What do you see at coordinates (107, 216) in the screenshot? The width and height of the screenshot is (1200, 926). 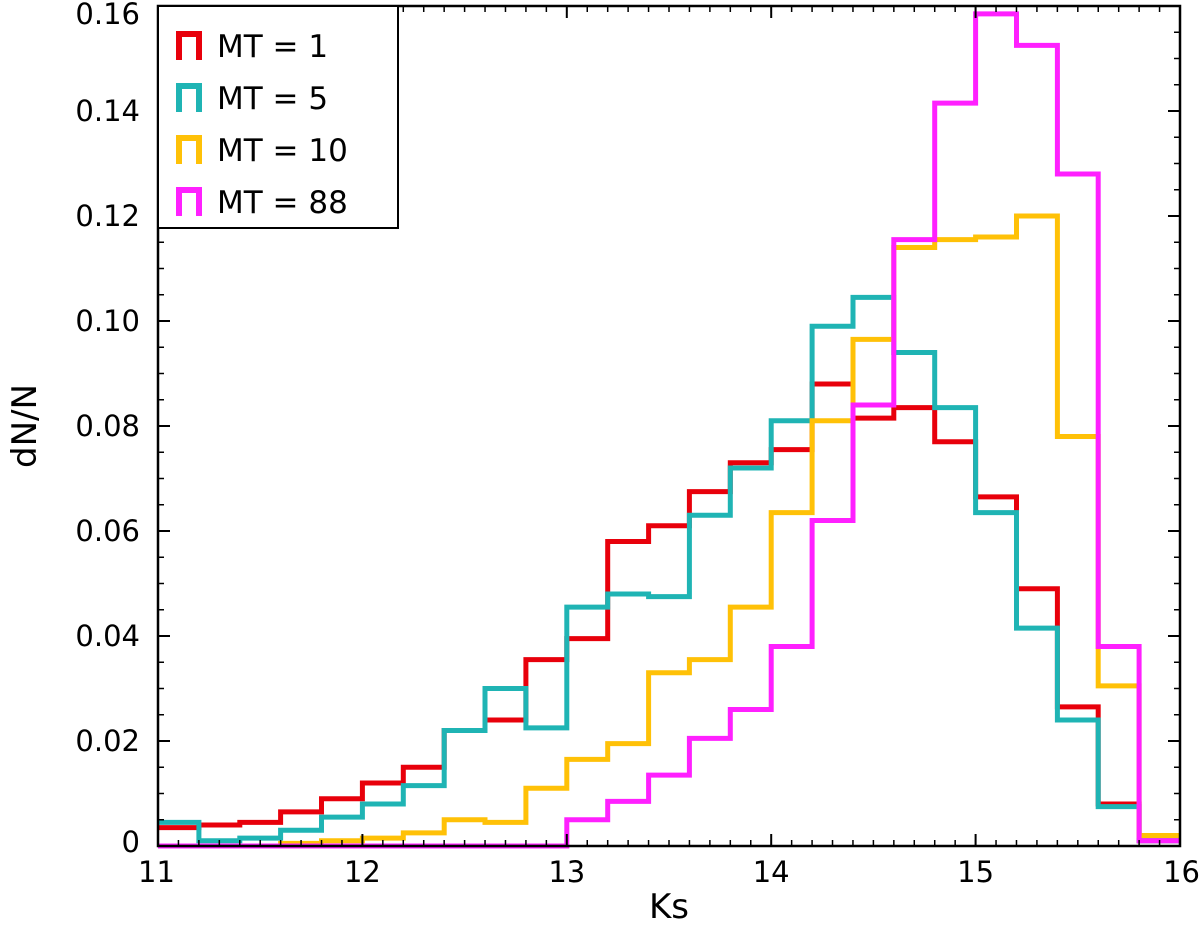 I see `y-tick-label: 0.12` at bounding box center [107, 216].